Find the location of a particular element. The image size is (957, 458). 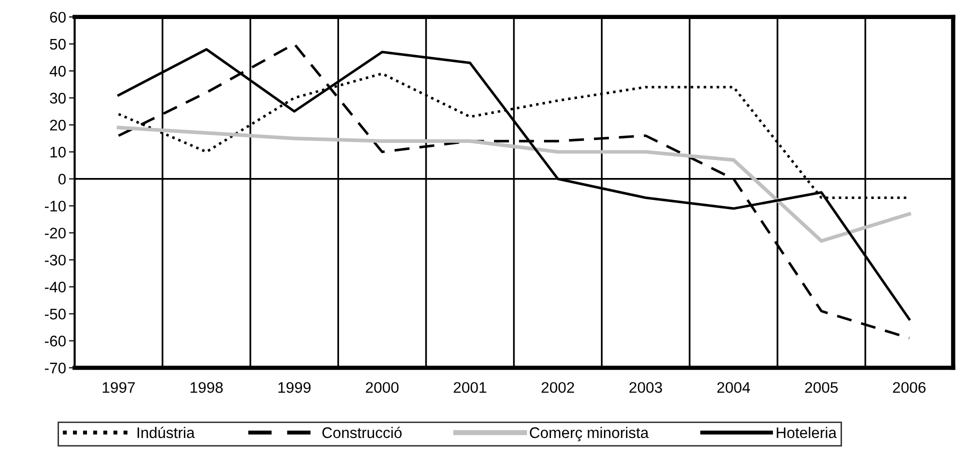

y-tick-label: 20 is located at coordinates (58, 125).